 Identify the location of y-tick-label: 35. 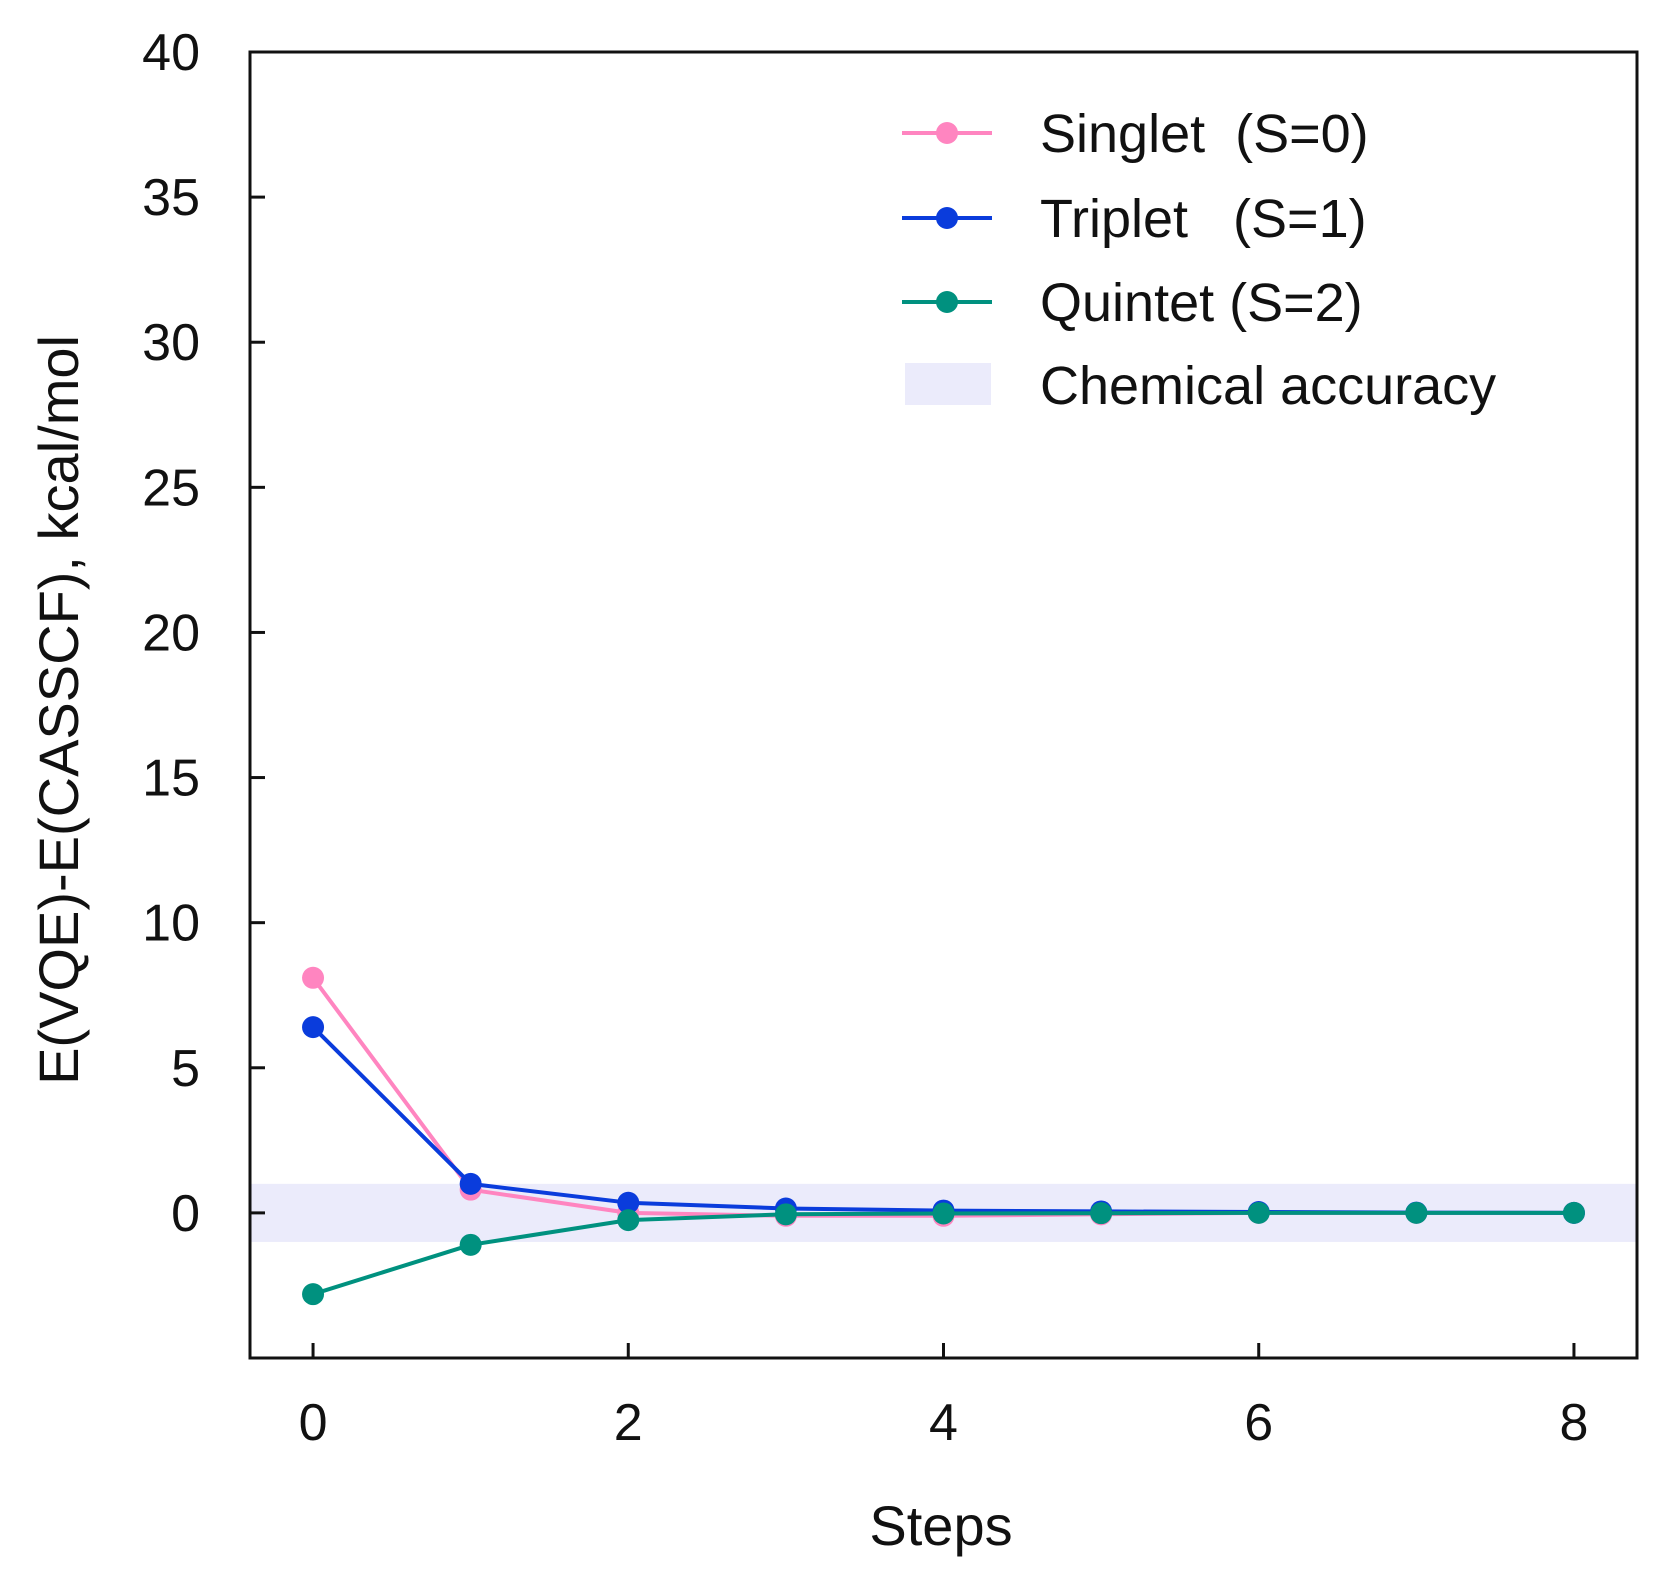
(171, 198).